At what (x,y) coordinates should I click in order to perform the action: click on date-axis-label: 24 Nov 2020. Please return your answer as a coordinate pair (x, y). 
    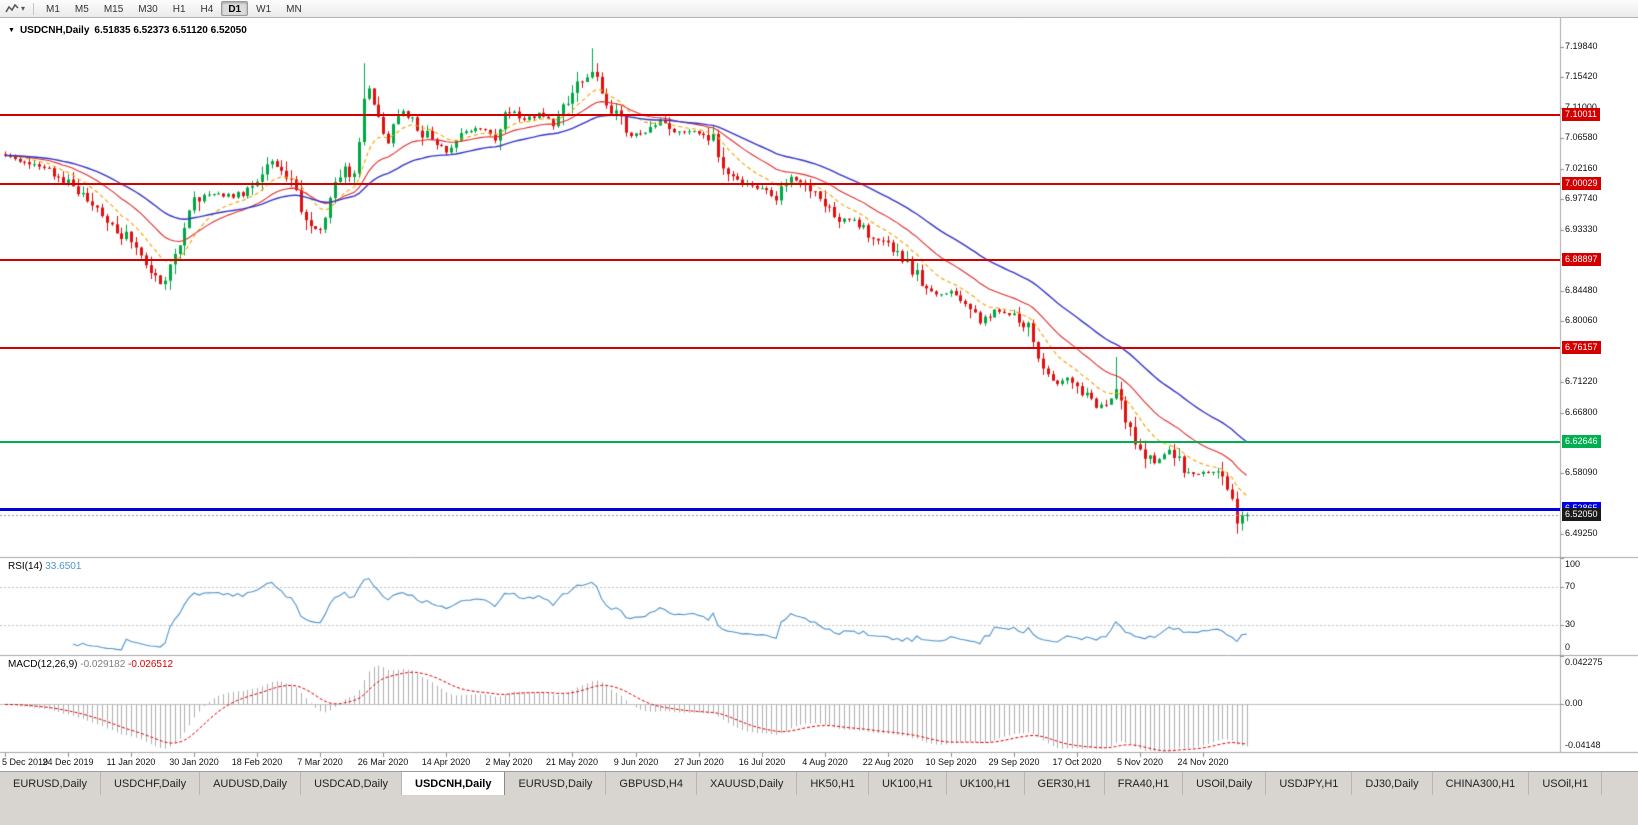
    Looking at the image, I should click on (1203, 762).